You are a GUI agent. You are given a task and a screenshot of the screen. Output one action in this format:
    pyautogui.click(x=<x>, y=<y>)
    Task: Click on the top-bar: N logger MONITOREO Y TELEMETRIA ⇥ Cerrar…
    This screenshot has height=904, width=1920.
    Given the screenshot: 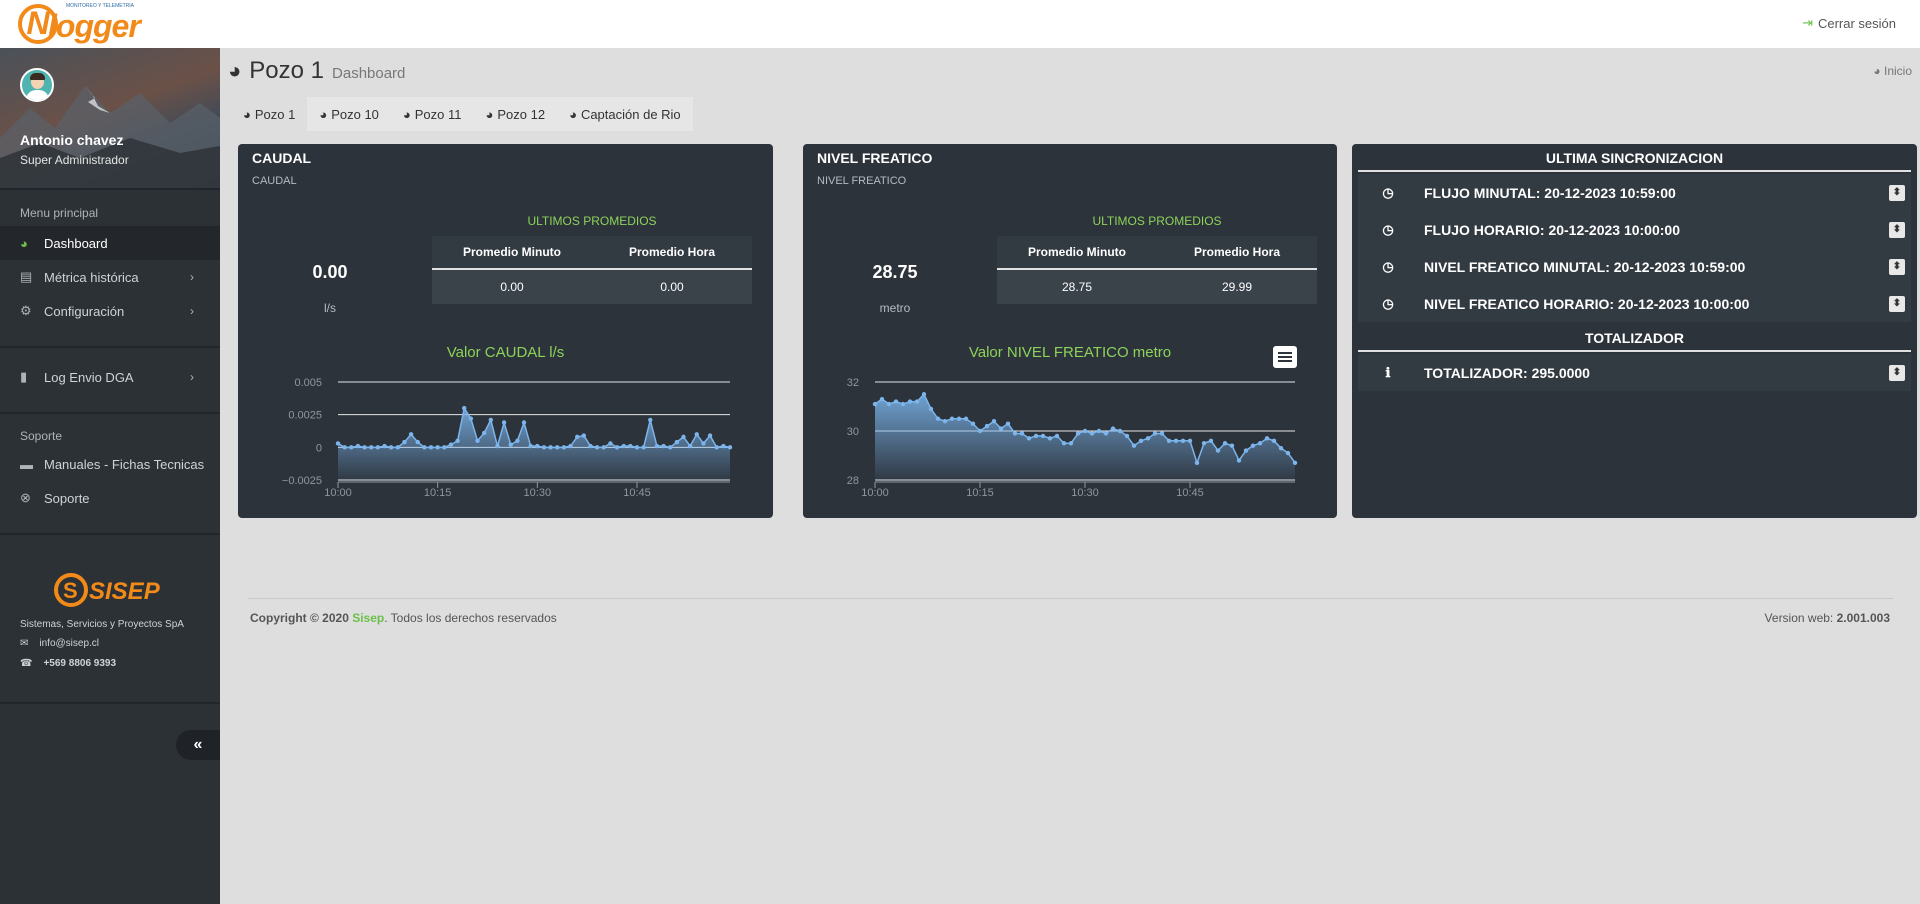 What is the action you would take?
    pyautogui.click(x=960, y=24)
    